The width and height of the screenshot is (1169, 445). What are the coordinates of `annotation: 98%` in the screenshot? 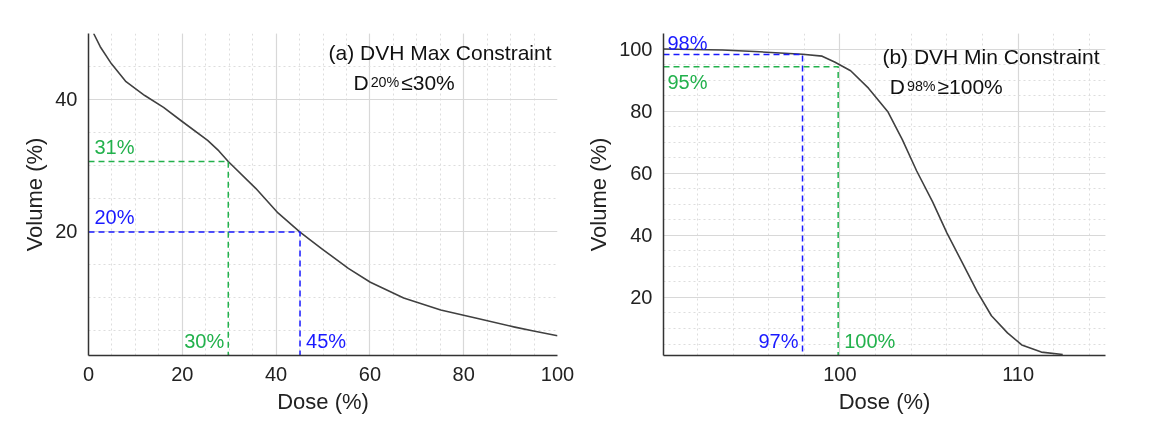 It's located at (687, 42).